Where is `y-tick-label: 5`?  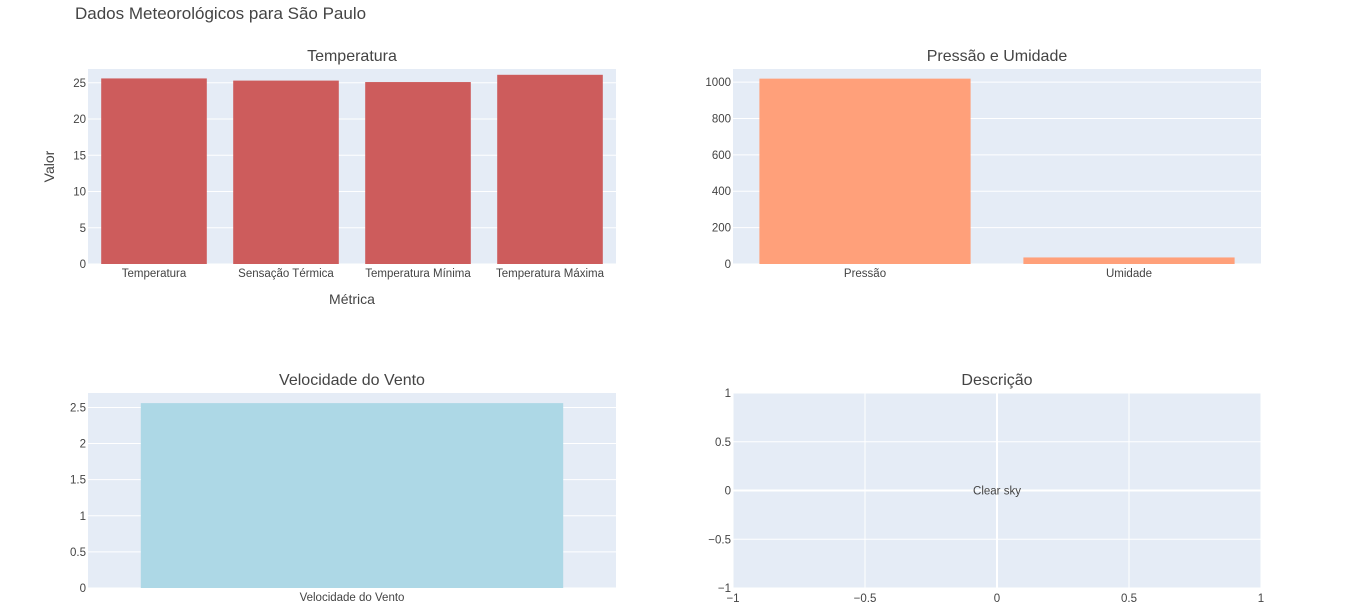
y-tick-label: 5 is located at coordinates (83, 229).